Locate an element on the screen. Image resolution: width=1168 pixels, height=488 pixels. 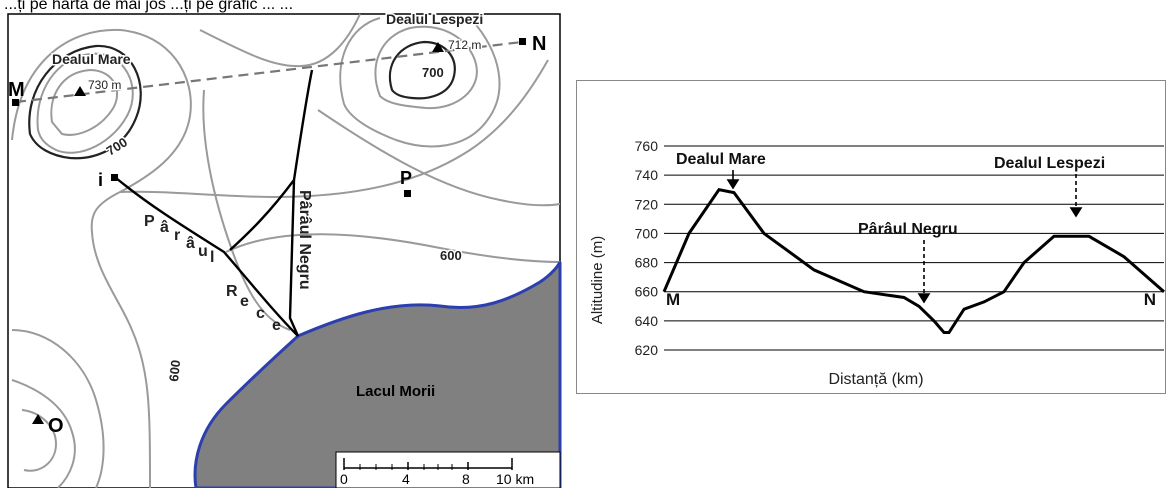
point-i-label: i is located at coordinates (100, 180).